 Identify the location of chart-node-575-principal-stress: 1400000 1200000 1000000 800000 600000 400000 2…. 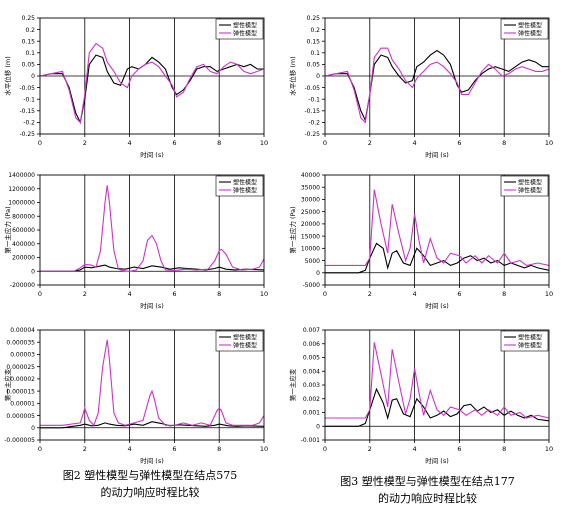
(135, 241).